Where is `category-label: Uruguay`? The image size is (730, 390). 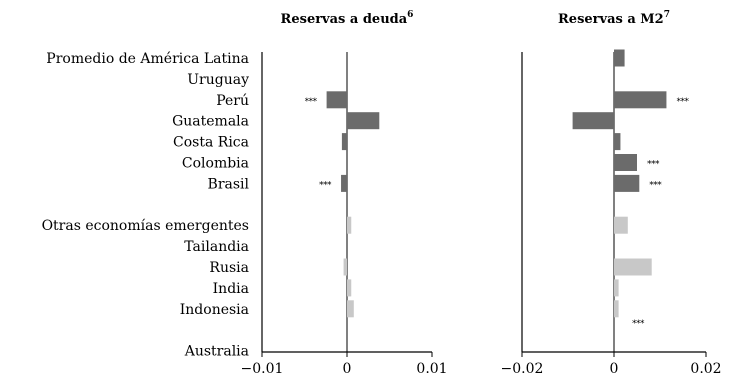 category-label: Uruguay is located at coordinates (218, 80).